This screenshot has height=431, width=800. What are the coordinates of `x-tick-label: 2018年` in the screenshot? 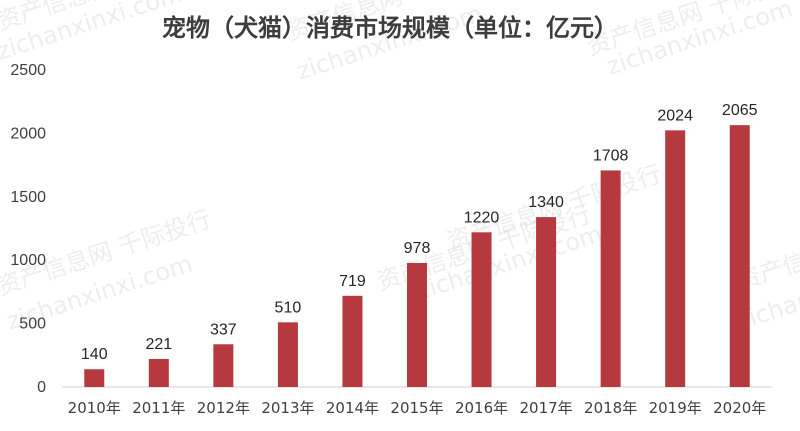 It's located at (610, 408).